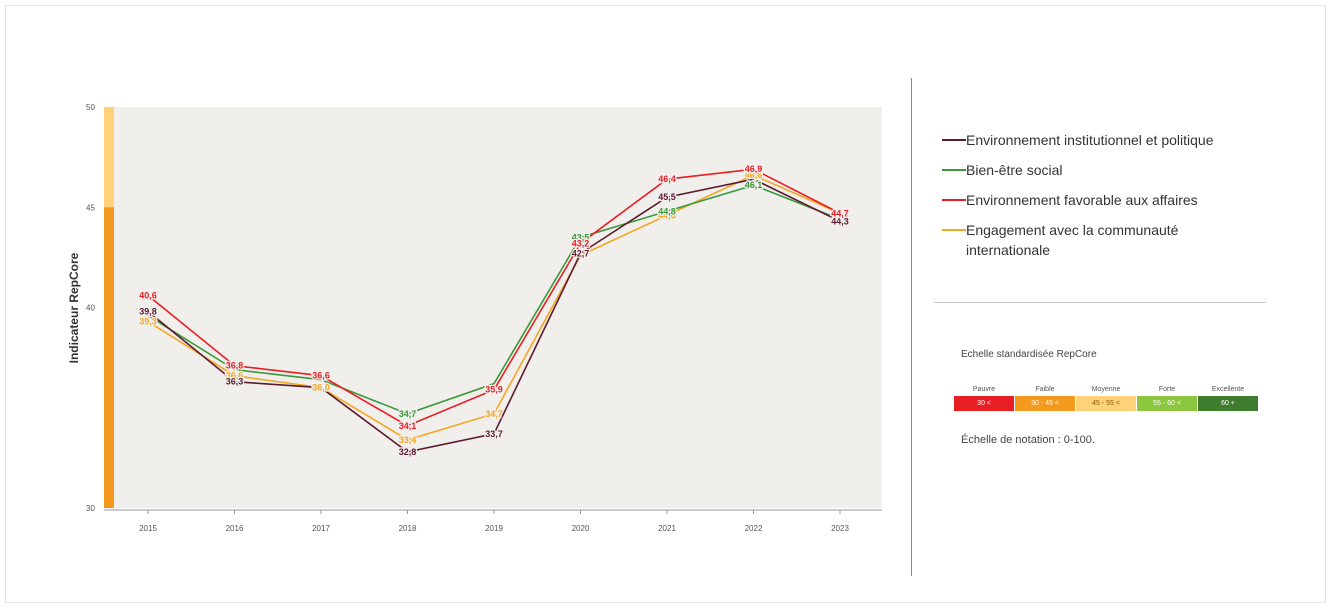  What do you see at coordinates (494, 528) in the screenshot?
I see `x-tick-label: 2019` at bounding box center [494, 528].